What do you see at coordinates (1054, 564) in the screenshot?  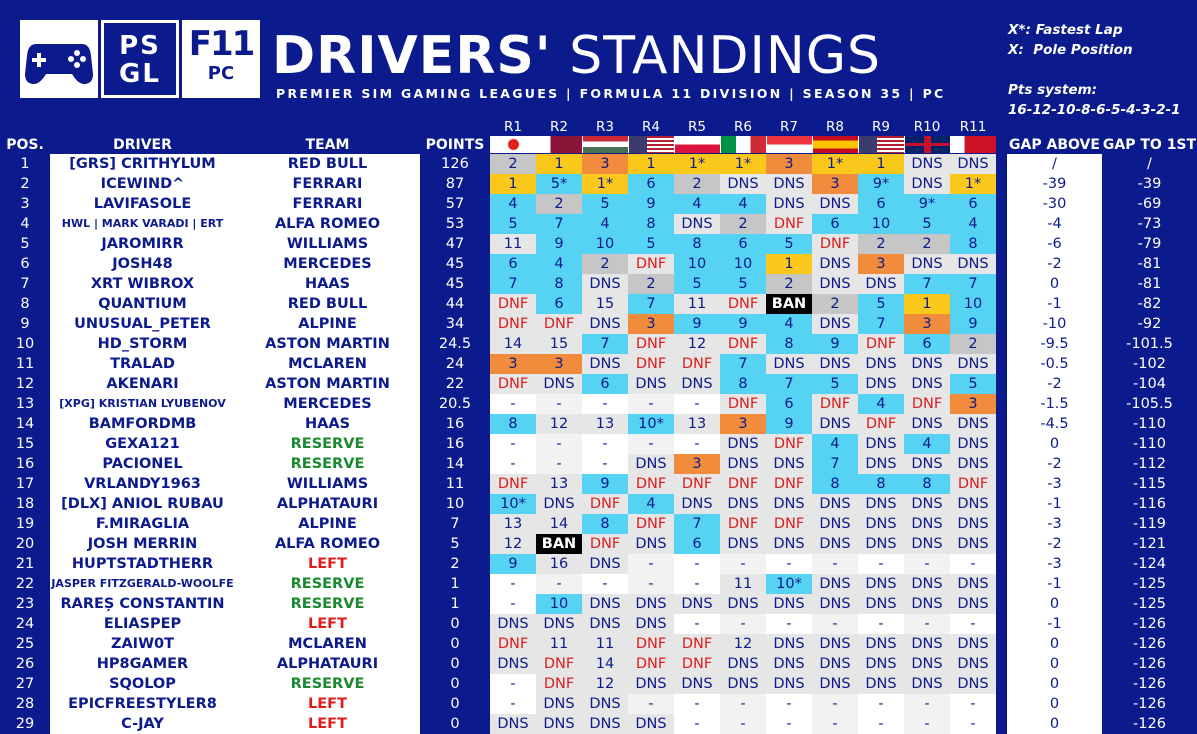 I see `gap-above-cell: -3` at bounding box center [1054, 564].